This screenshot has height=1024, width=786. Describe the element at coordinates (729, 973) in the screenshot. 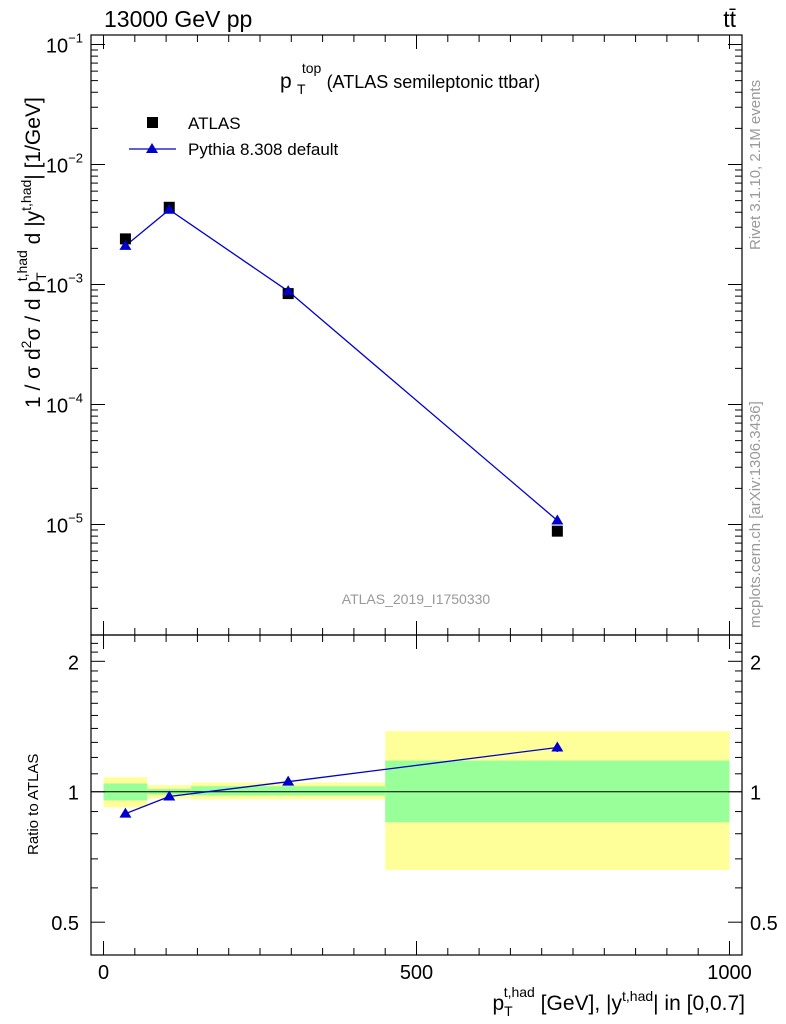

I see `x-tick-label-2: 1000` at that location.